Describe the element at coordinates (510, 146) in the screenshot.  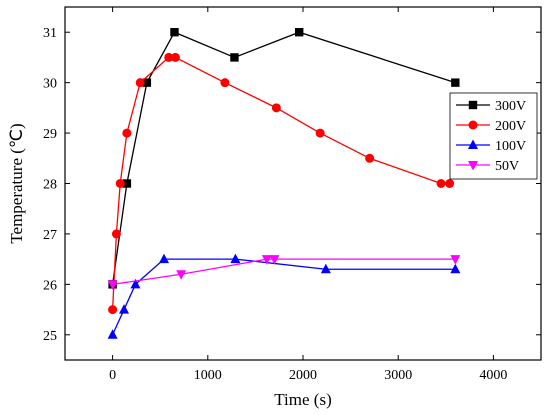
I see `legend-label: 100V` at that location.